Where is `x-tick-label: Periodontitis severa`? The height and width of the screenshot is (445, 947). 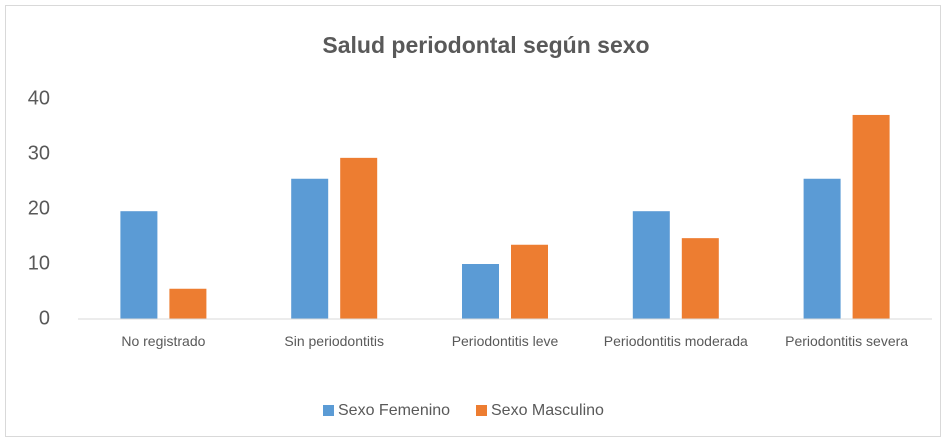 x-tick-label: Periodontitis severa is located at coordinates (847, 341).